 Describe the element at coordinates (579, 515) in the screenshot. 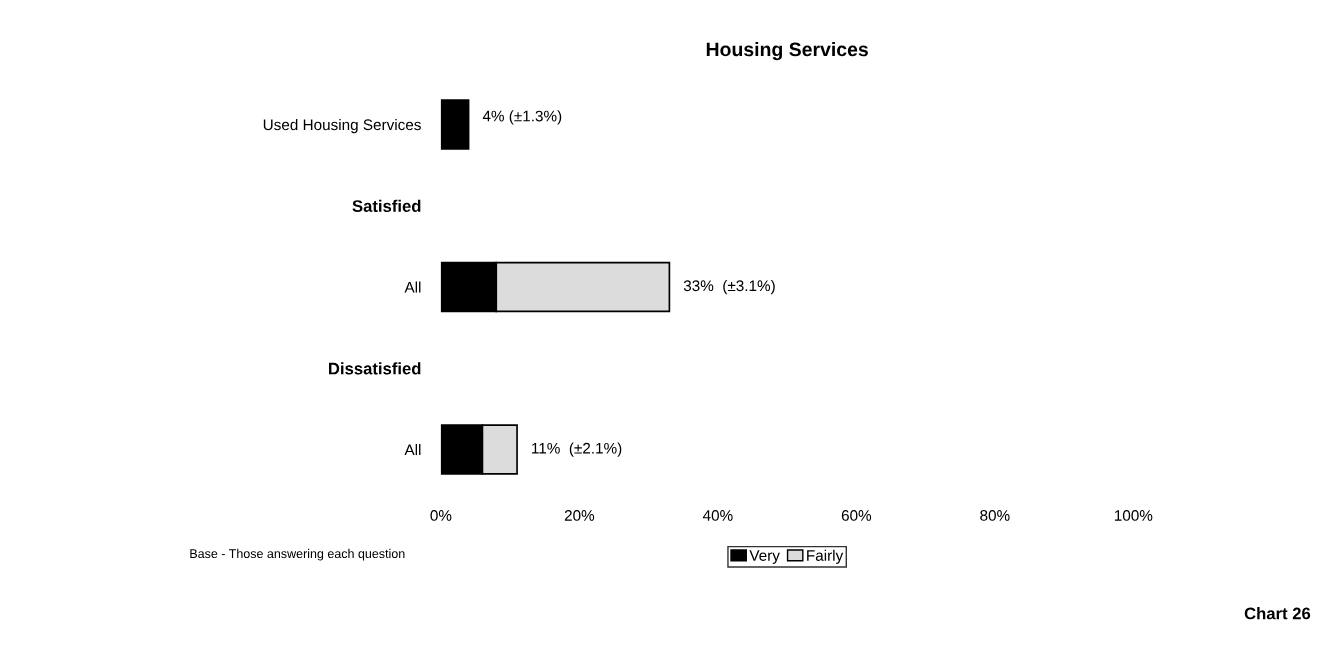

I see `x-tick-label: 20%` at that location.